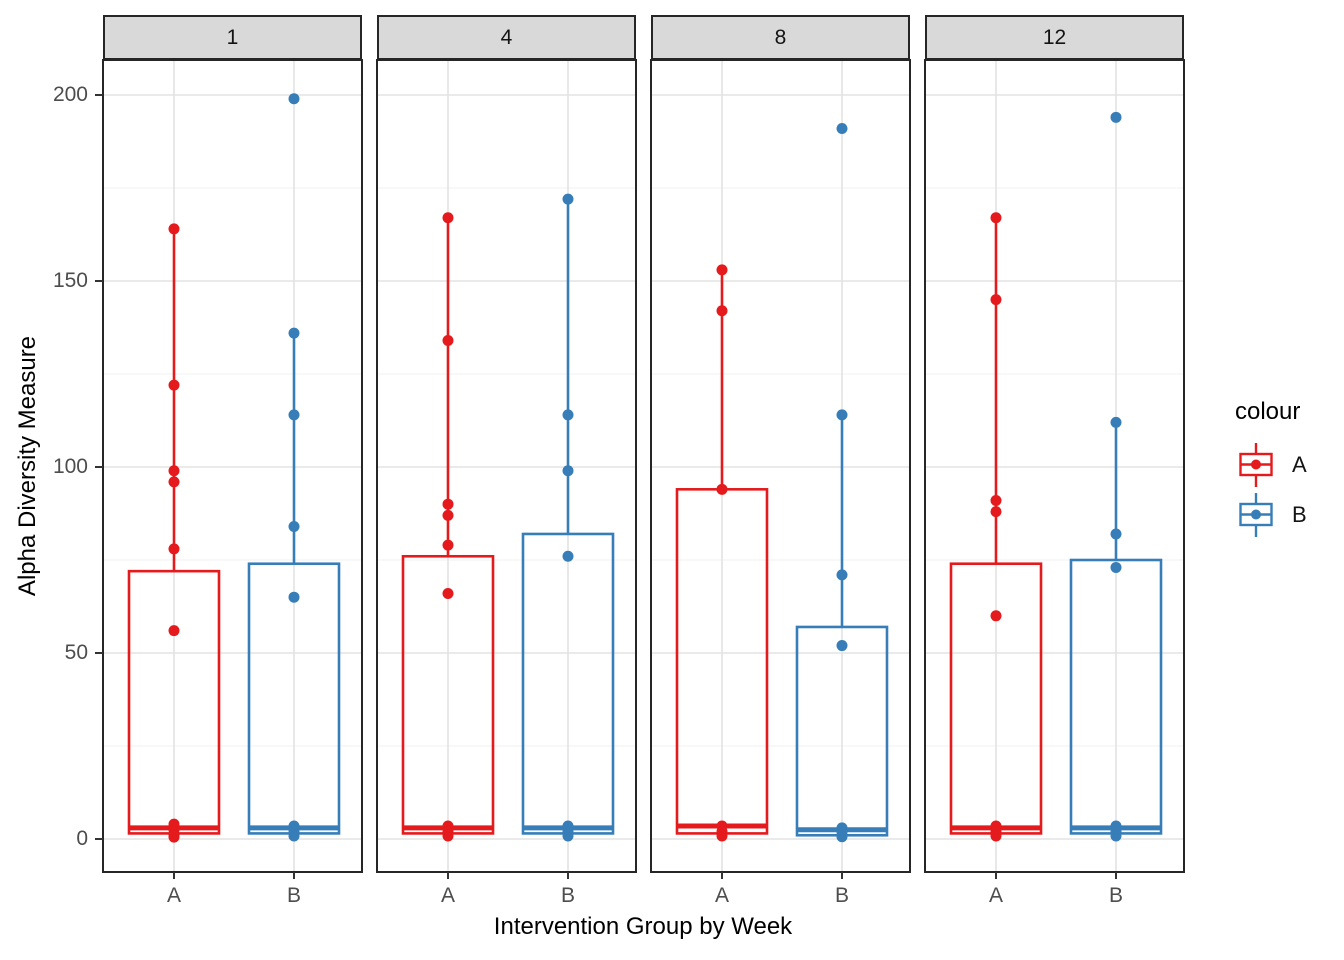  I want to click on y-tick-label: 50, so click(76, 652).